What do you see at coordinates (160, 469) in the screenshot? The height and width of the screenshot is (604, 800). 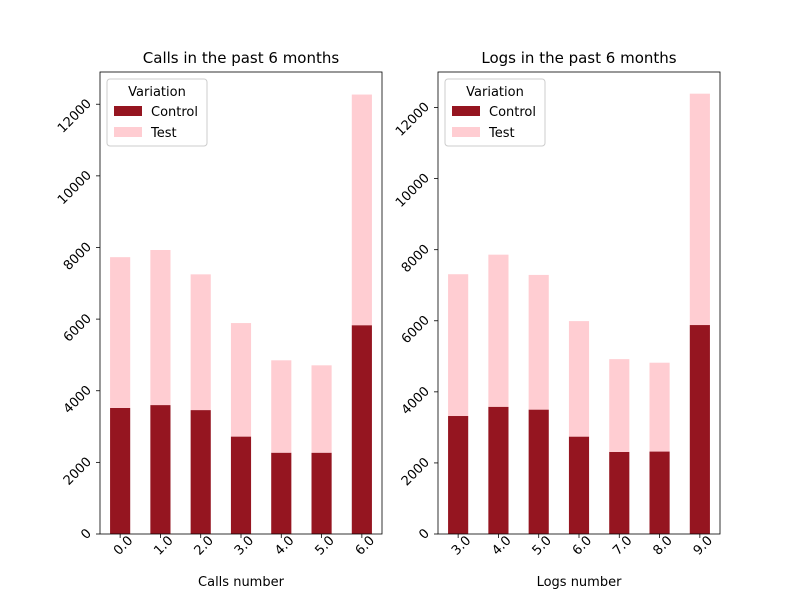 I see `bar-control-1.0` at bounding box center [160, 469].